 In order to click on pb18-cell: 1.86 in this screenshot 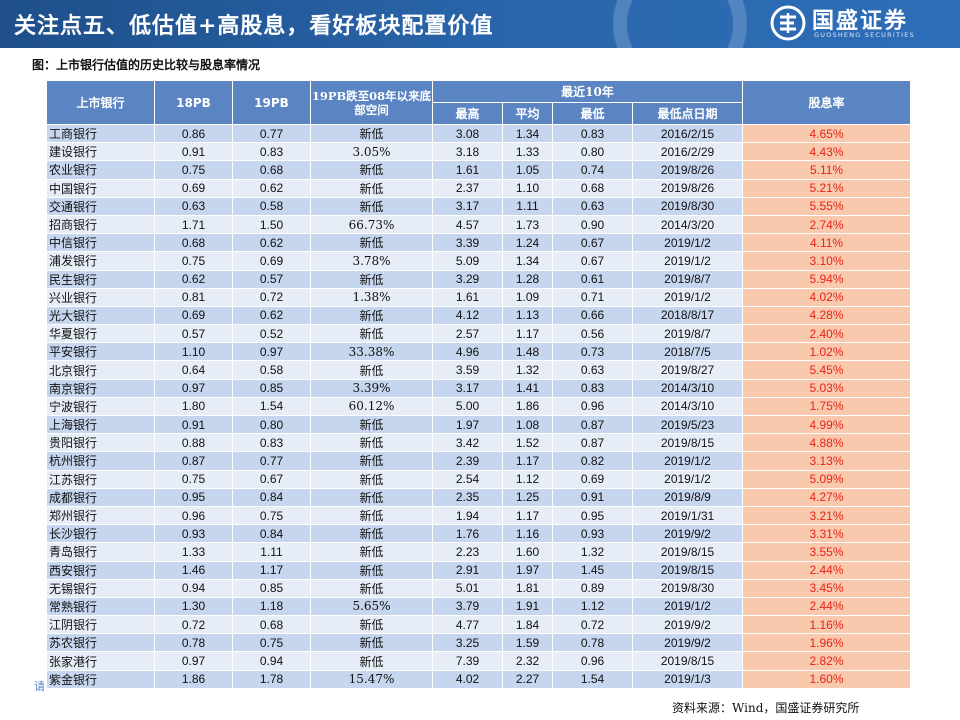, I will do `click(193, 679)`.